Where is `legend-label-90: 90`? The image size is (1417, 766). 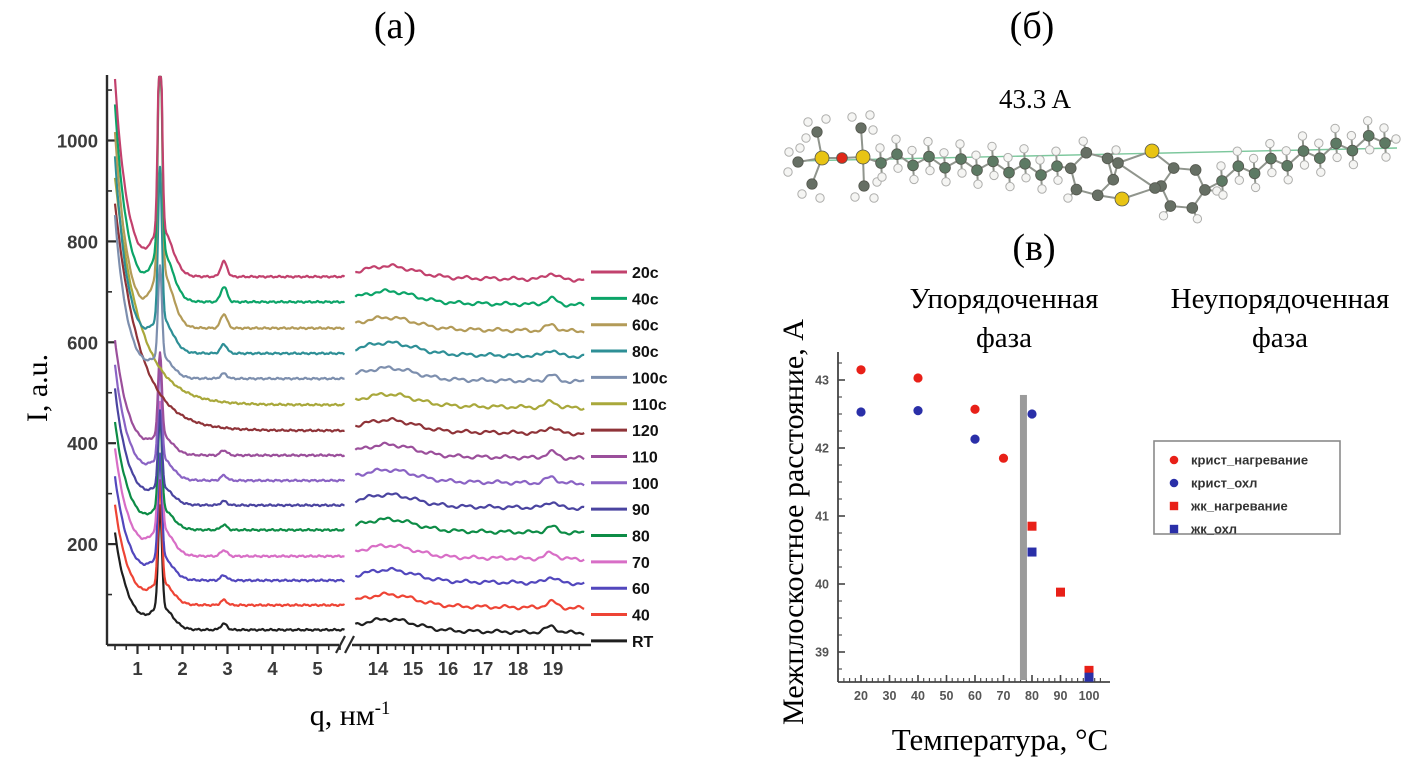 legend-label-90: 90 is located at coordinates (641, 510).